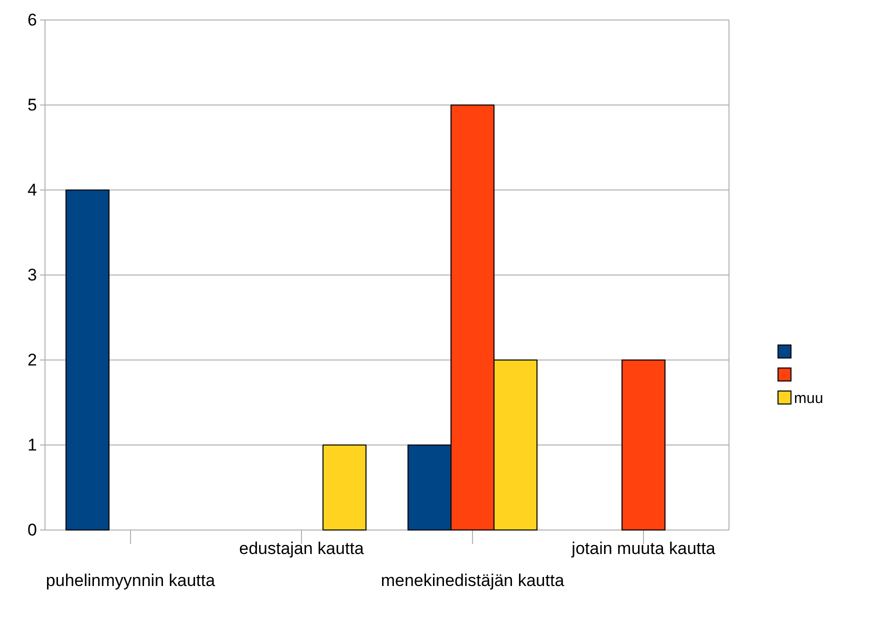  I want to click on y-tick-label: 1, so click(32, 444).